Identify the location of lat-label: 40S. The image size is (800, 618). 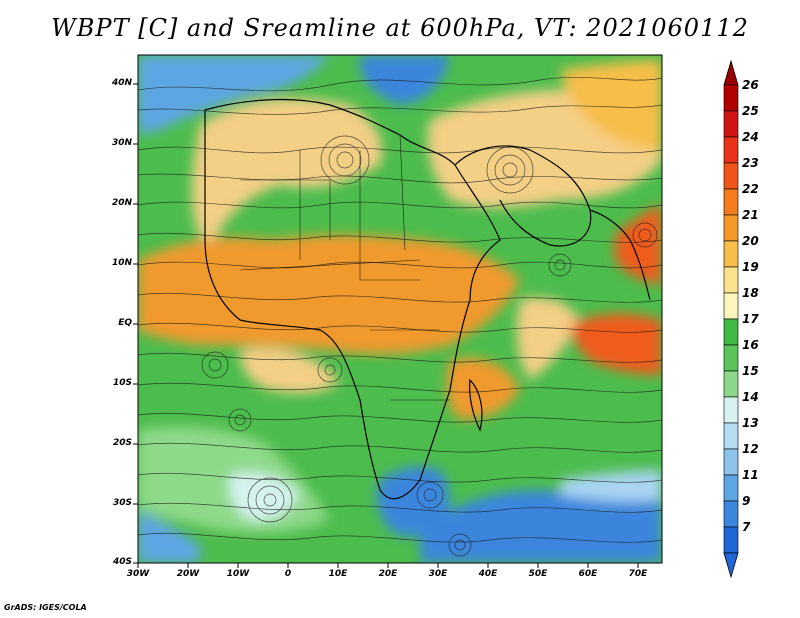
(122, 562).